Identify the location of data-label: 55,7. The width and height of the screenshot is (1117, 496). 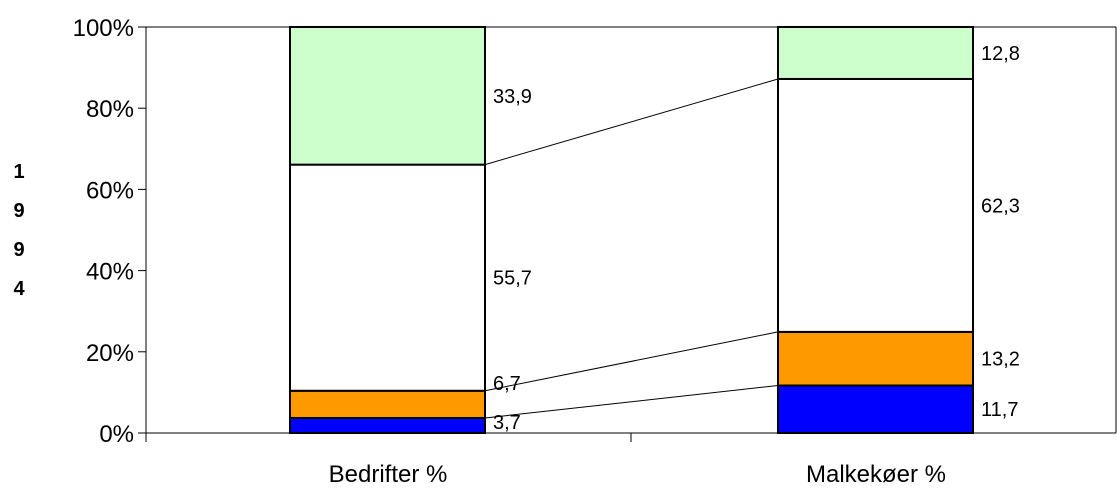
(512, 279).